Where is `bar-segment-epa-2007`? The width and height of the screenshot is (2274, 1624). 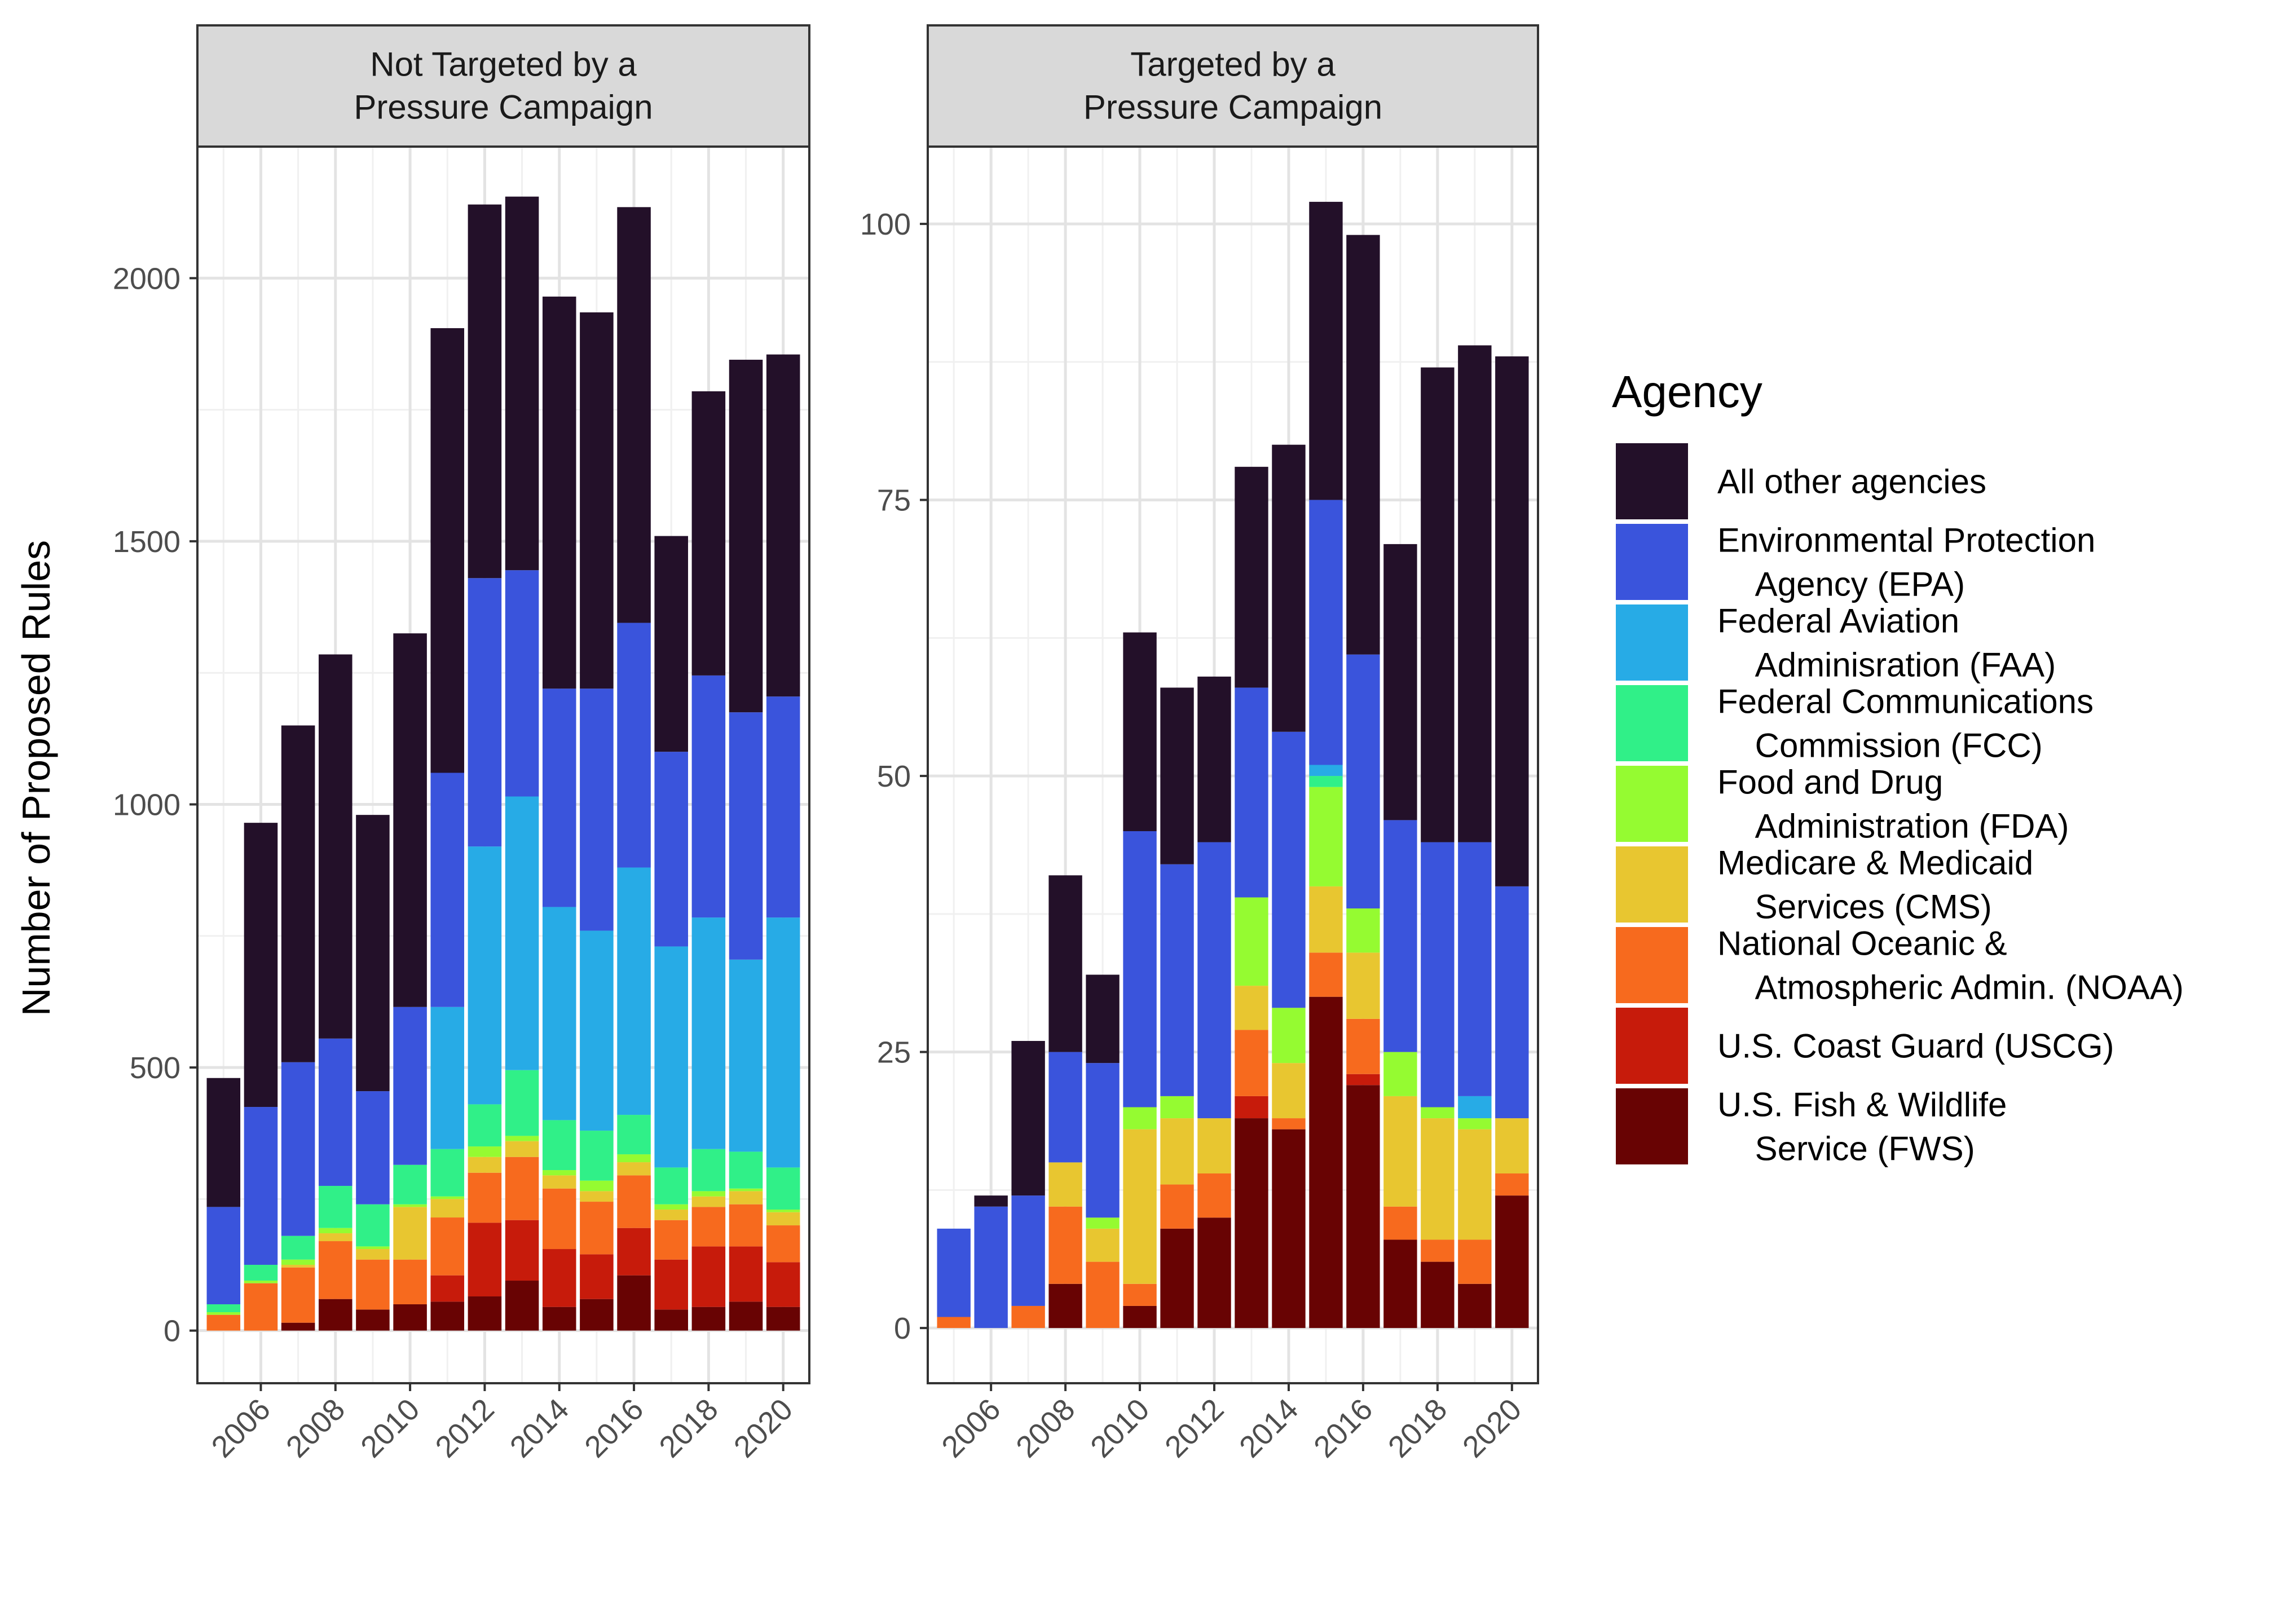
bar-segment-epa-2007 is located at coordinates (1028, 1250).